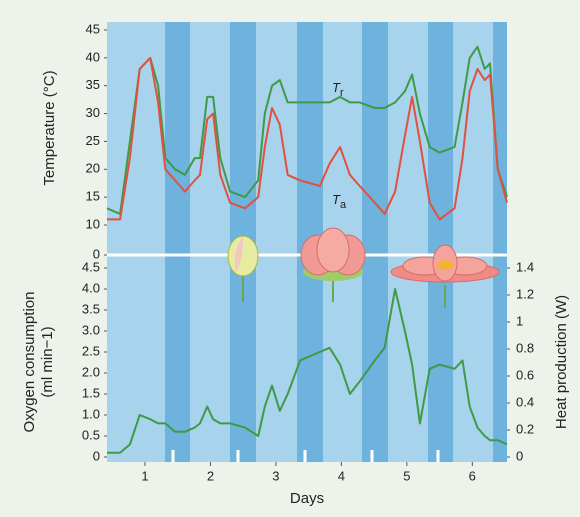  Describe the element at coordinates (305, 456) in the screenshot. I see `midnight-marks` at that location.